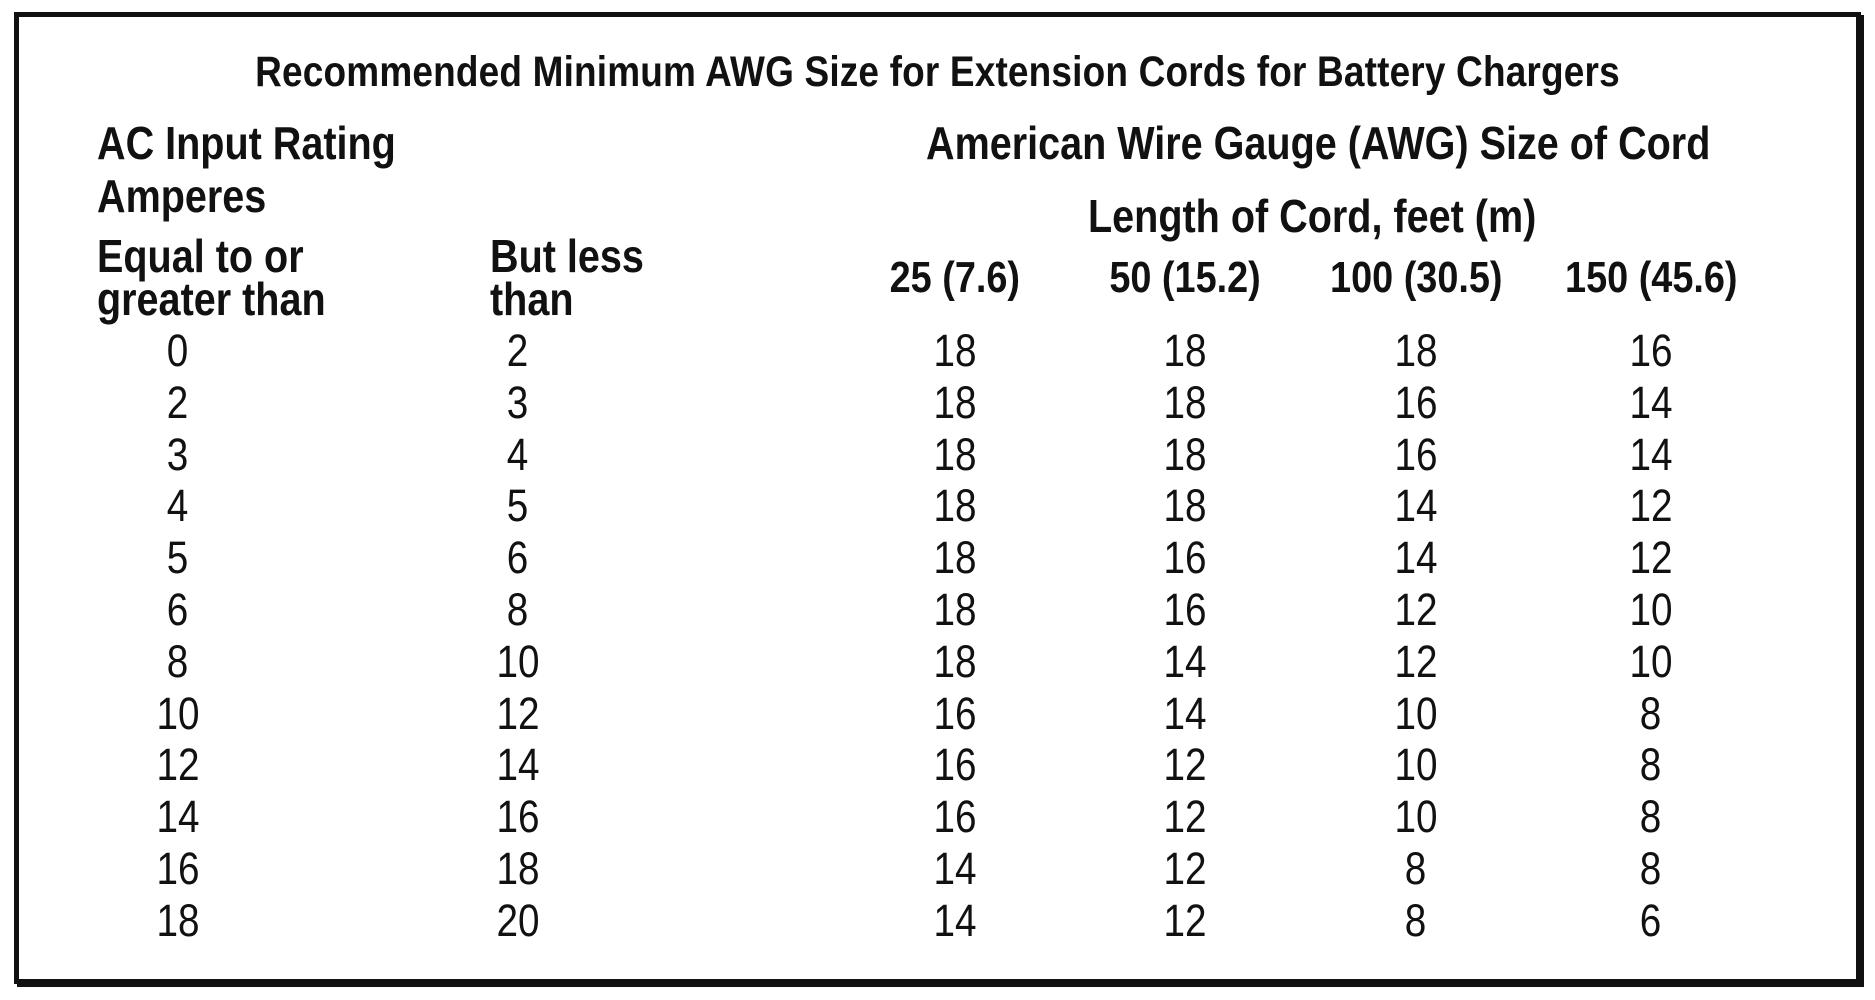 Image resolution: width=1875 pixels, height=1000 pixels. I want to click on length-column-25ft: 25 (7.6), so click(955, 278).